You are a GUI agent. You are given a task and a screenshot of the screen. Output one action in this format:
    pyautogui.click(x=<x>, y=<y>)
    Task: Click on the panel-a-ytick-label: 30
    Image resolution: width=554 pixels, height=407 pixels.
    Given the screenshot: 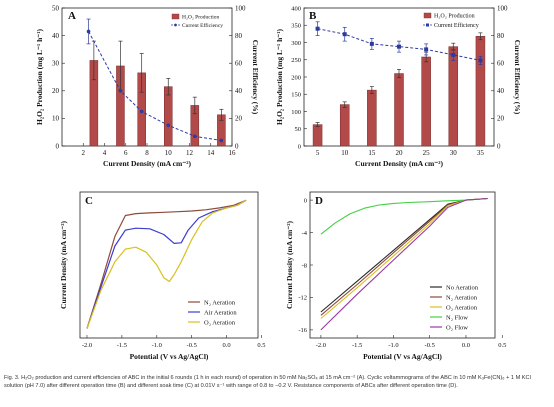 What is the action you would take?
    pyautogui.click(x=56, y=64)
    